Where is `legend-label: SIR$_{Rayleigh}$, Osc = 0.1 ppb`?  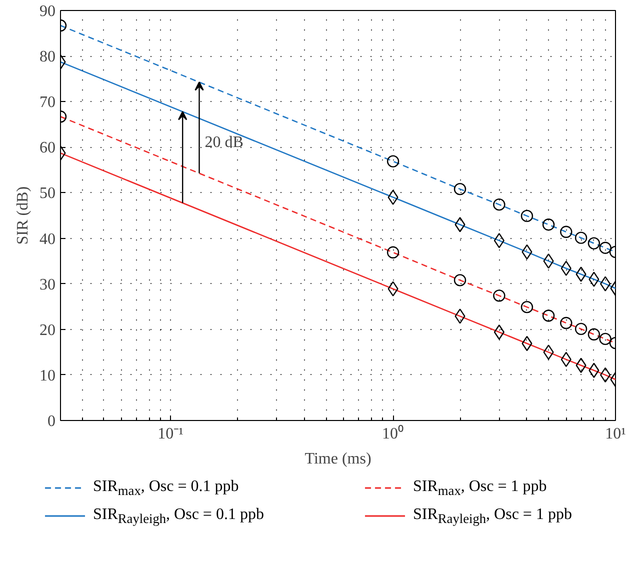 legend-label: SIR$_{Rayleigh}$, Osc = 0.1 ppb is located at coordinates (178, 516).